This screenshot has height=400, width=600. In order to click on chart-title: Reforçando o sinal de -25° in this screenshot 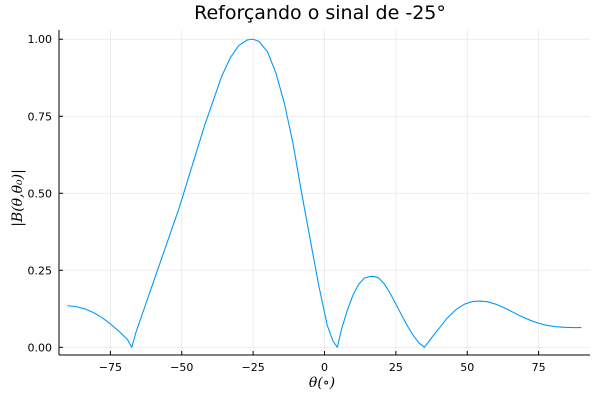, I will do `click(320, 13)`.